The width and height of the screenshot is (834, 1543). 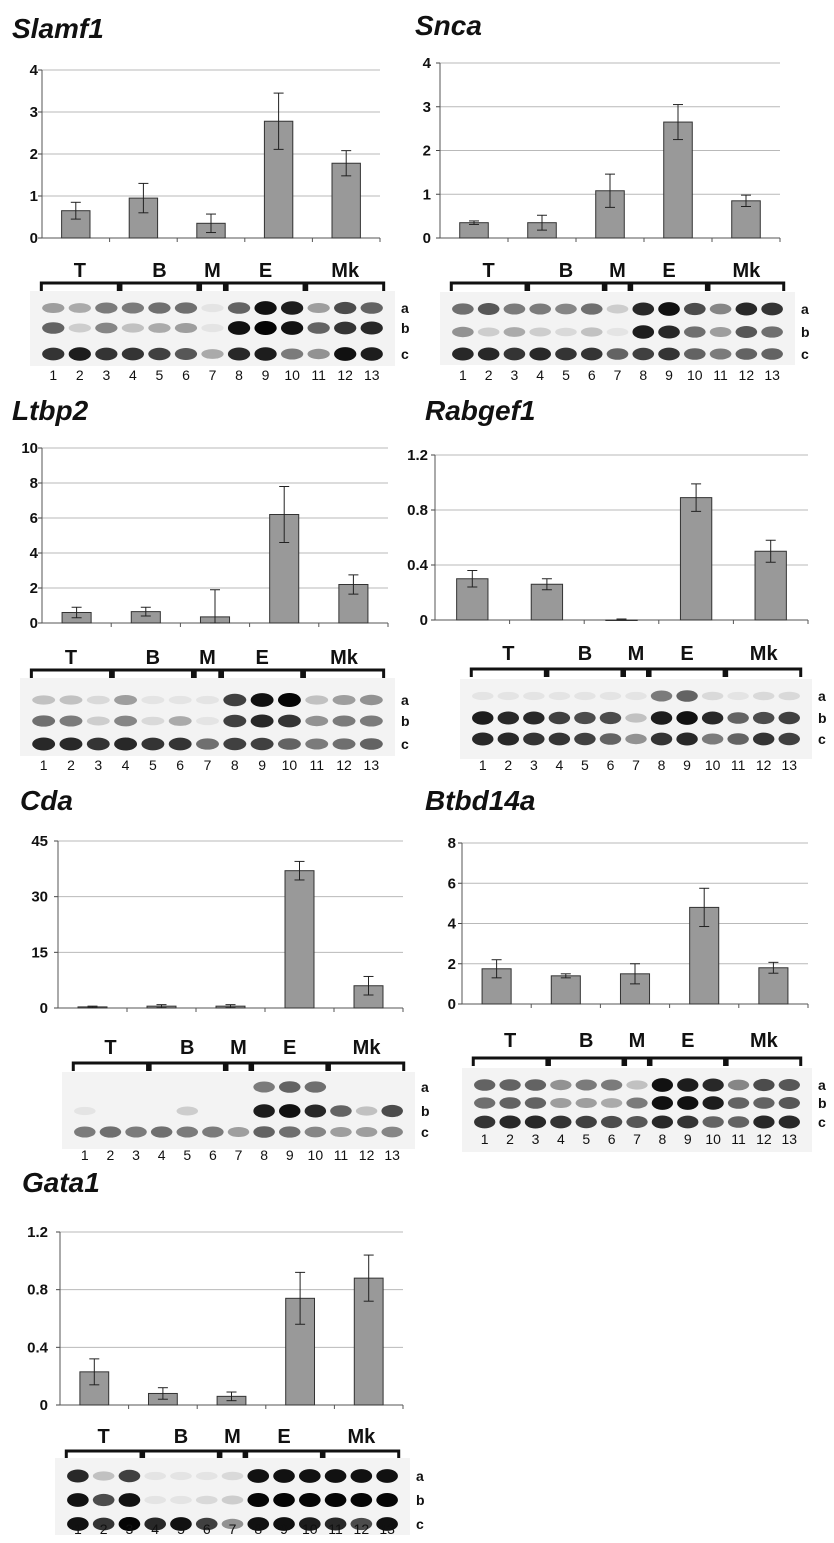 I want to click on group-label: M, so click(x=637, y=1041).